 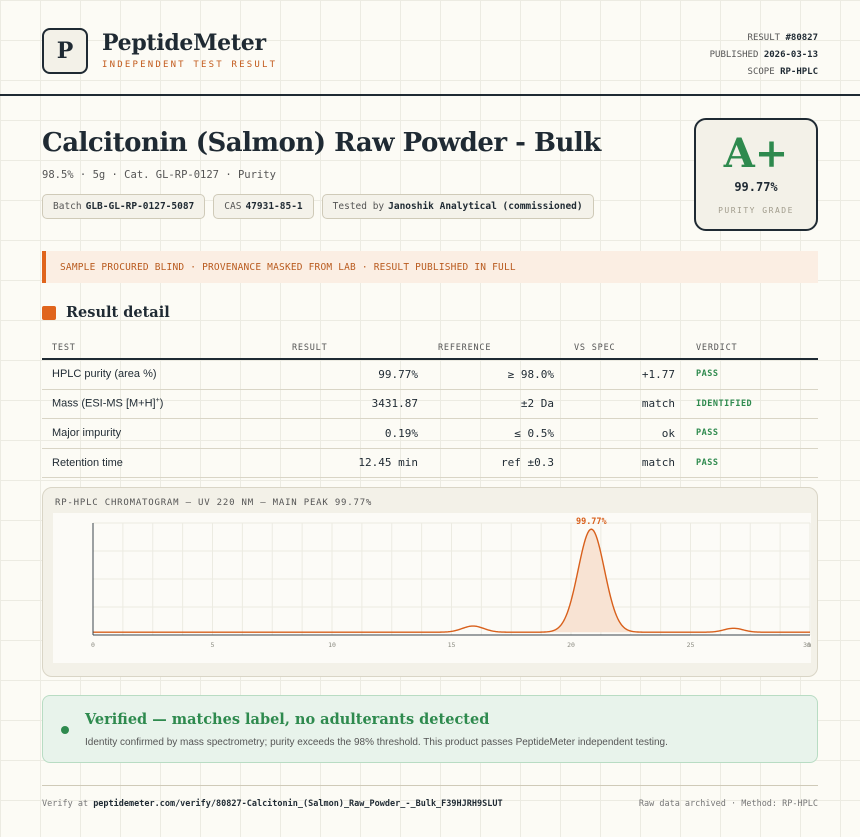 What do you see at coordinates (310, 347) in the screenshot?
I see `header-result: RESULT` at bounding box center [310, 347].